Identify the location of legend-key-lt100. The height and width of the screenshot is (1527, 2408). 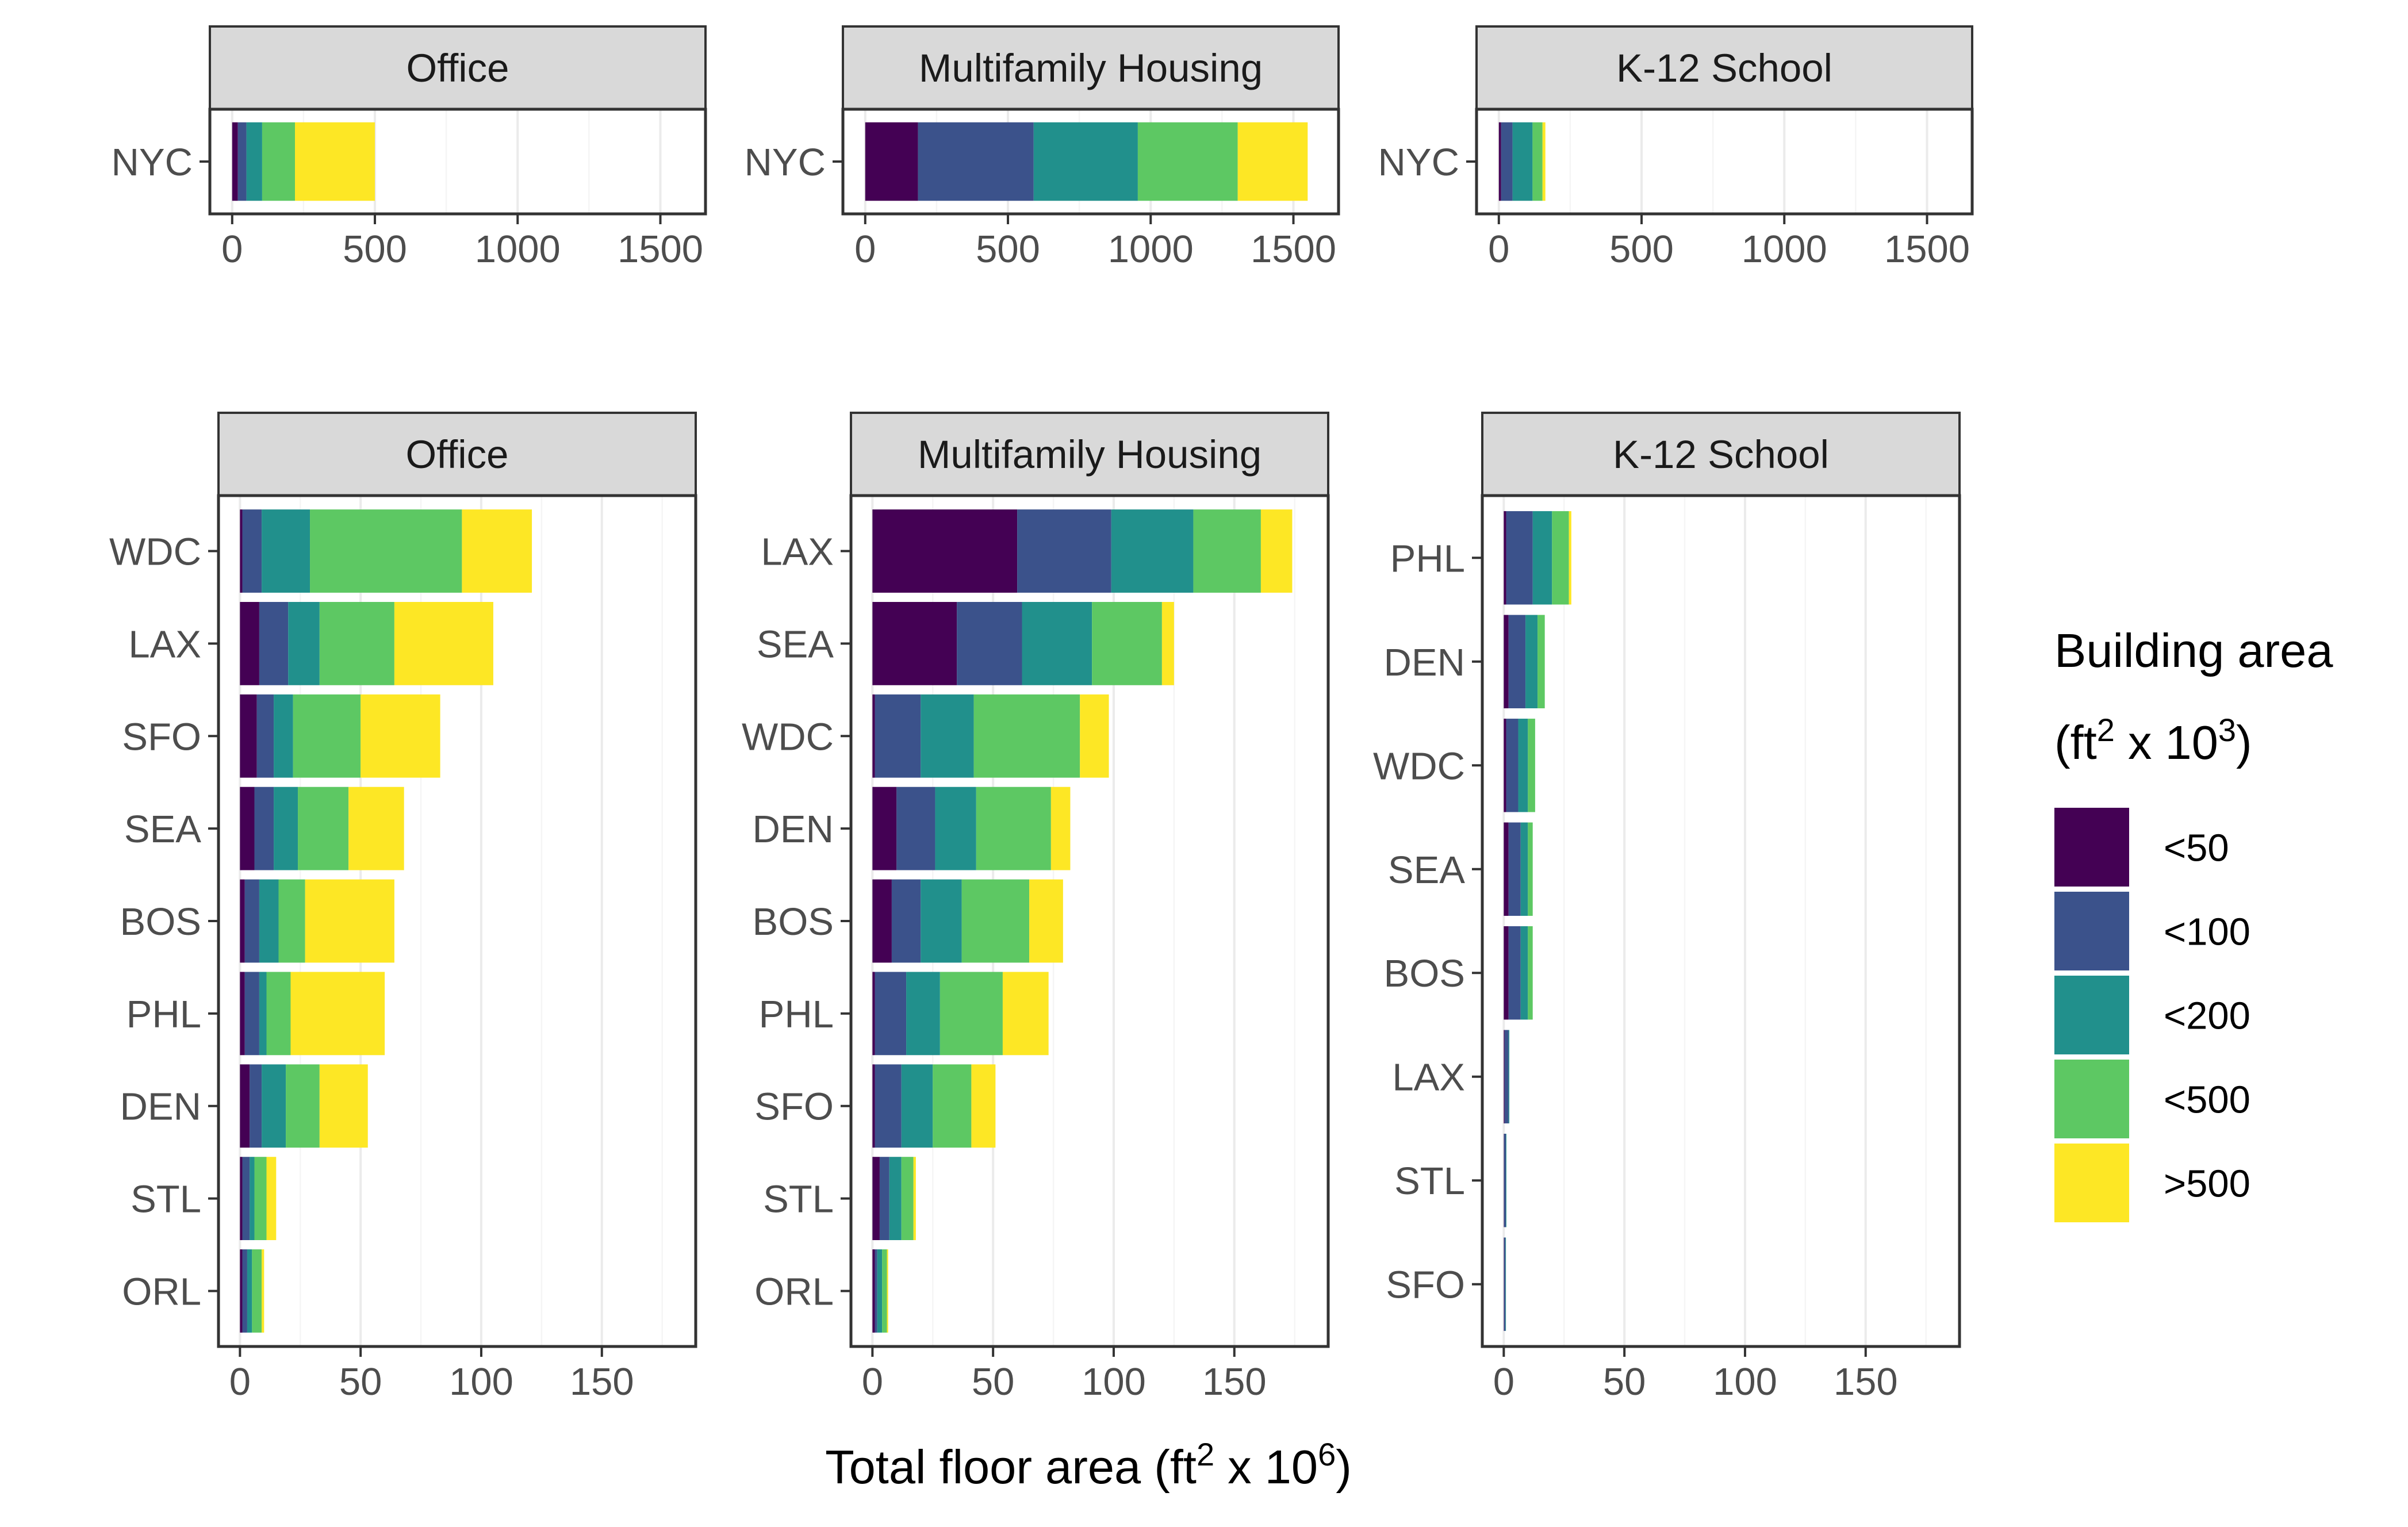
(2091, 931).